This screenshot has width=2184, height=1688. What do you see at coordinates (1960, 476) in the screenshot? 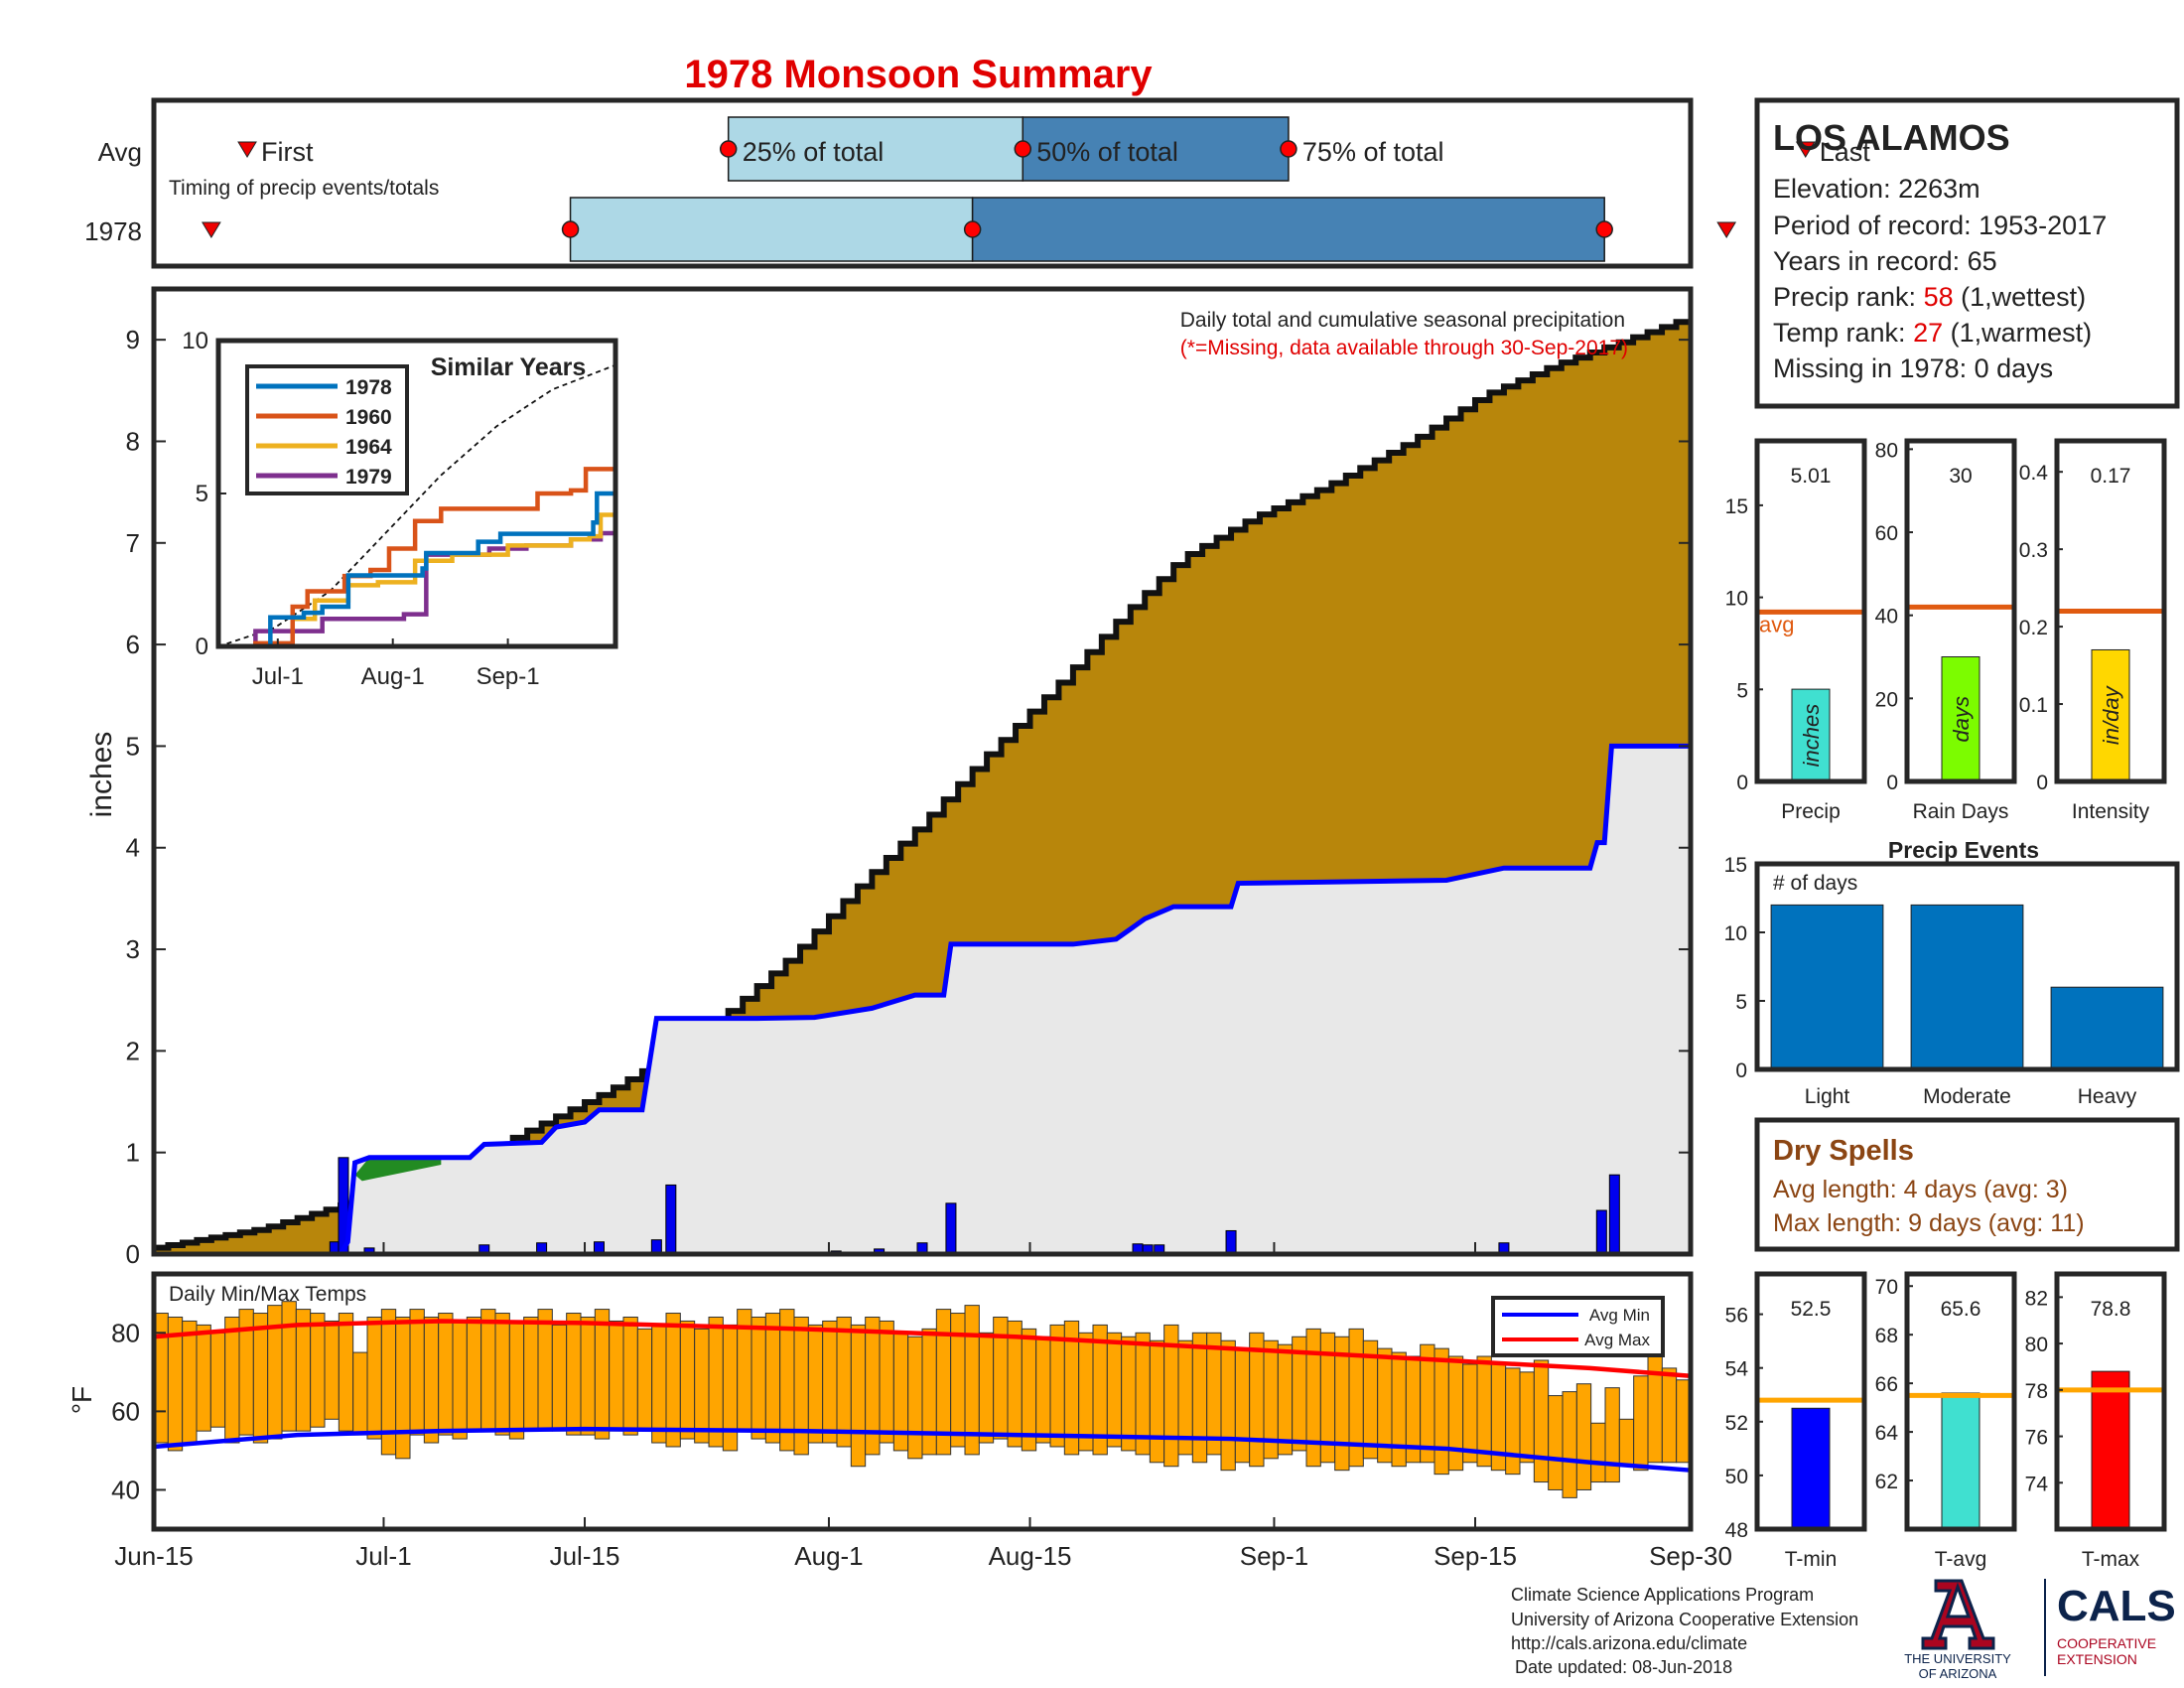
I see `rain-days-value-label: 30` at bounding box center [1960, 476].